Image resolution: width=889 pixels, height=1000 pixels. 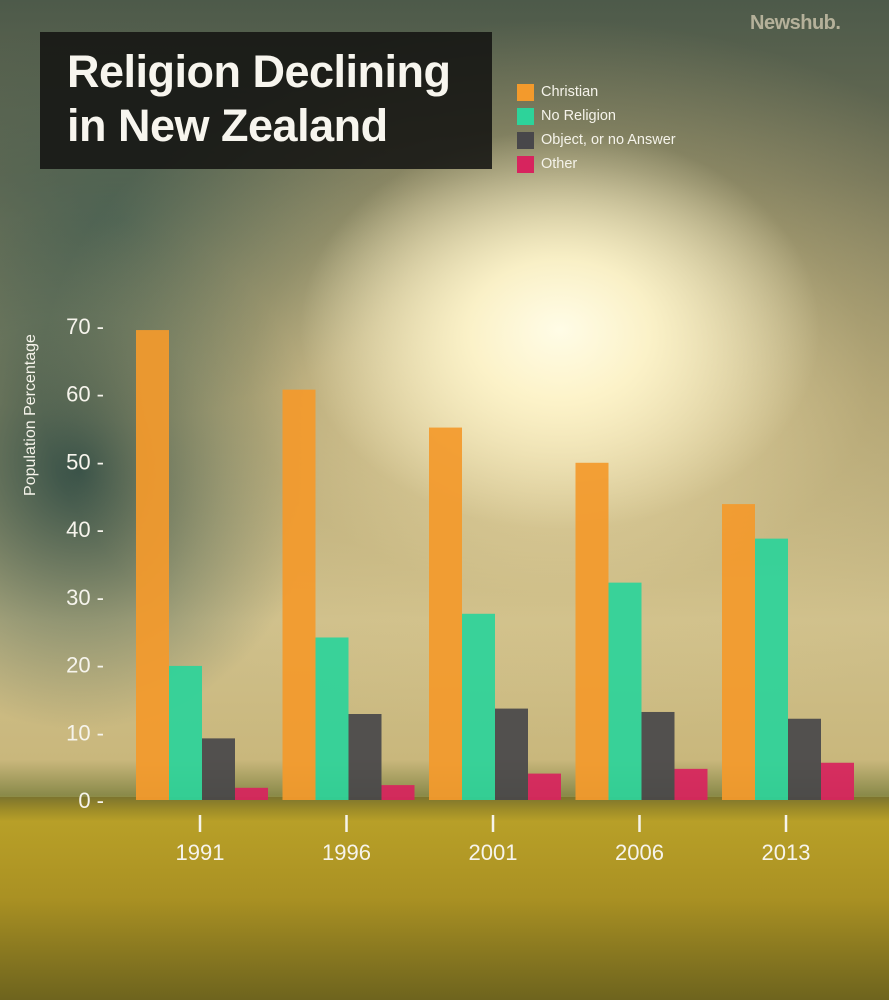 What do you see at coordinates (596, 164) in the screenshot?
I see `legend-item-other: Other` at bounding box center [596, 164].